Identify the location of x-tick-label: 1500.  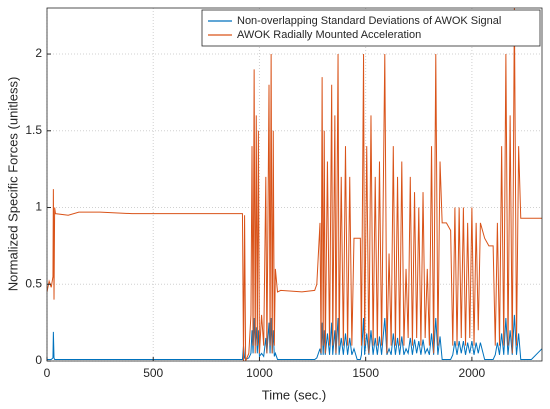
(365, 373).